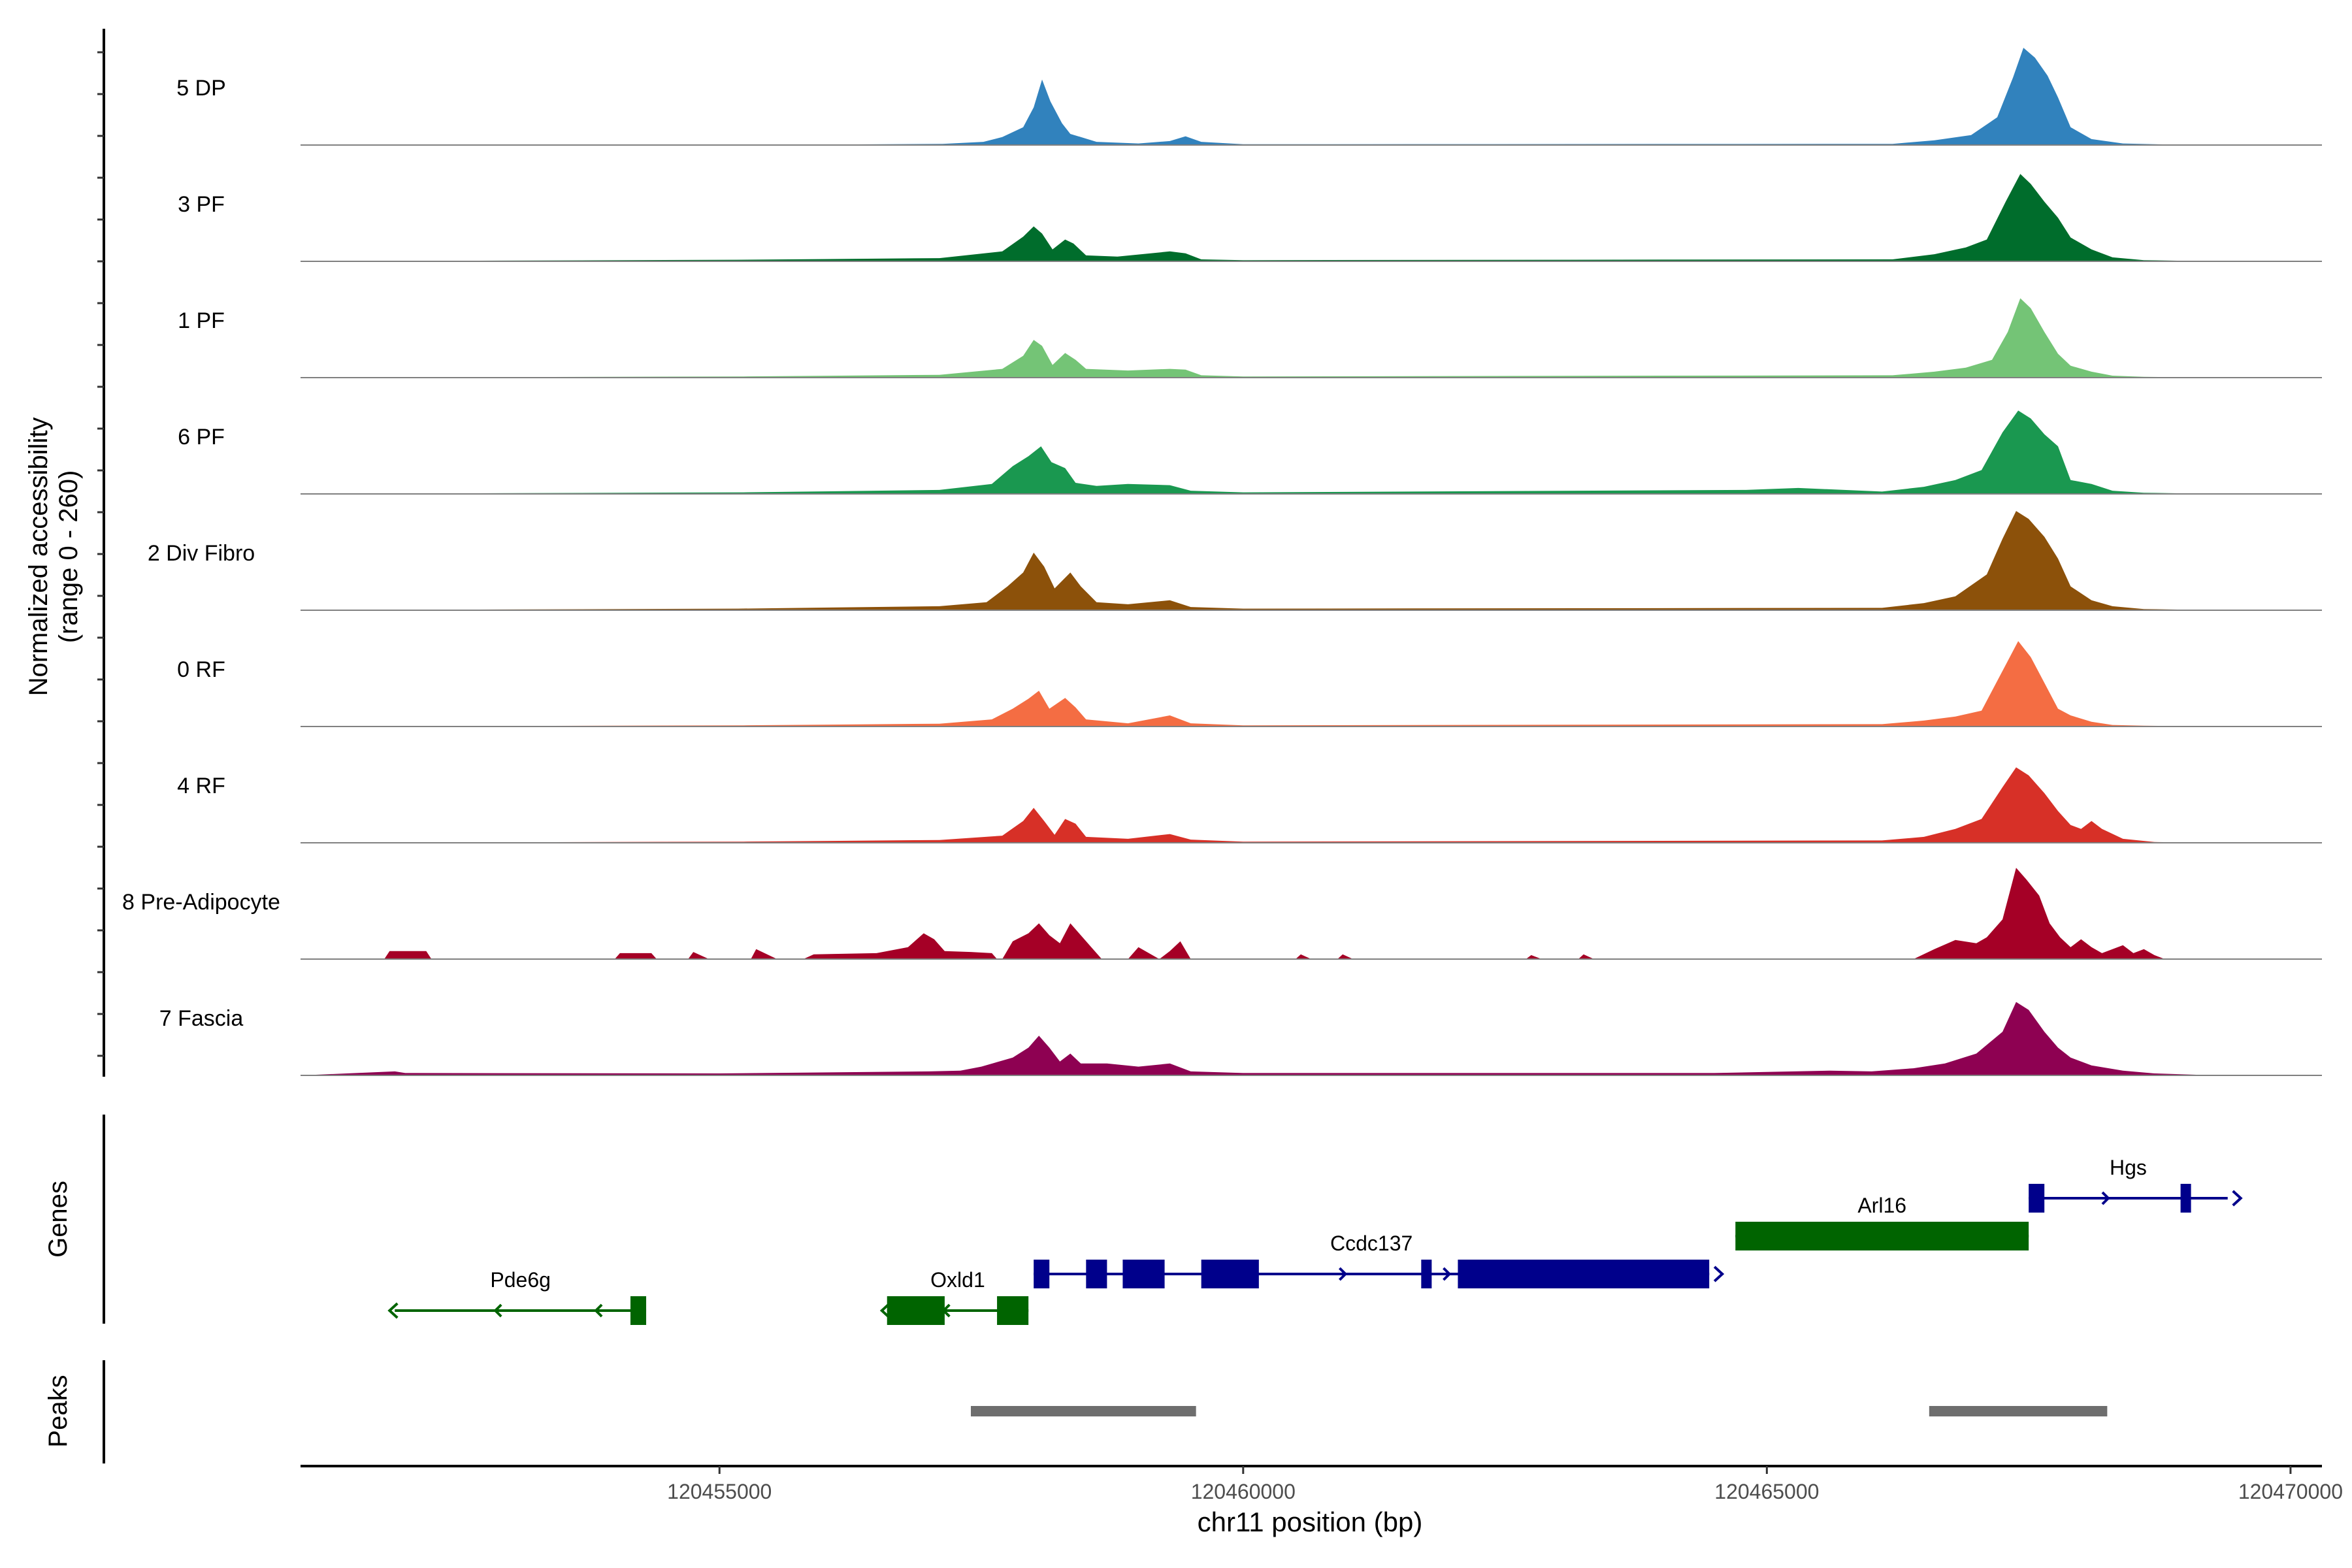 The width and height of the screenshot is (2352, 1568). Describe the element at coordinates (1310, 1522) in the screenshot. I see `x-axis-title: chr11 position (bp)` at that location.